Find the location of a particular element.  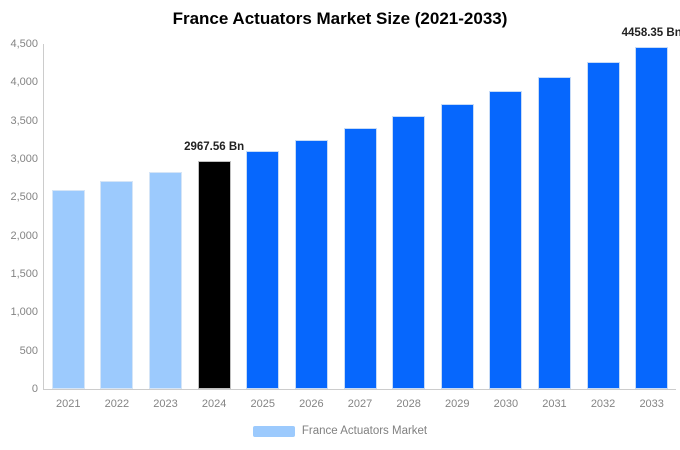

bar-value-label-2033: 4458.35 Bn is located at coordinates (650, 33).